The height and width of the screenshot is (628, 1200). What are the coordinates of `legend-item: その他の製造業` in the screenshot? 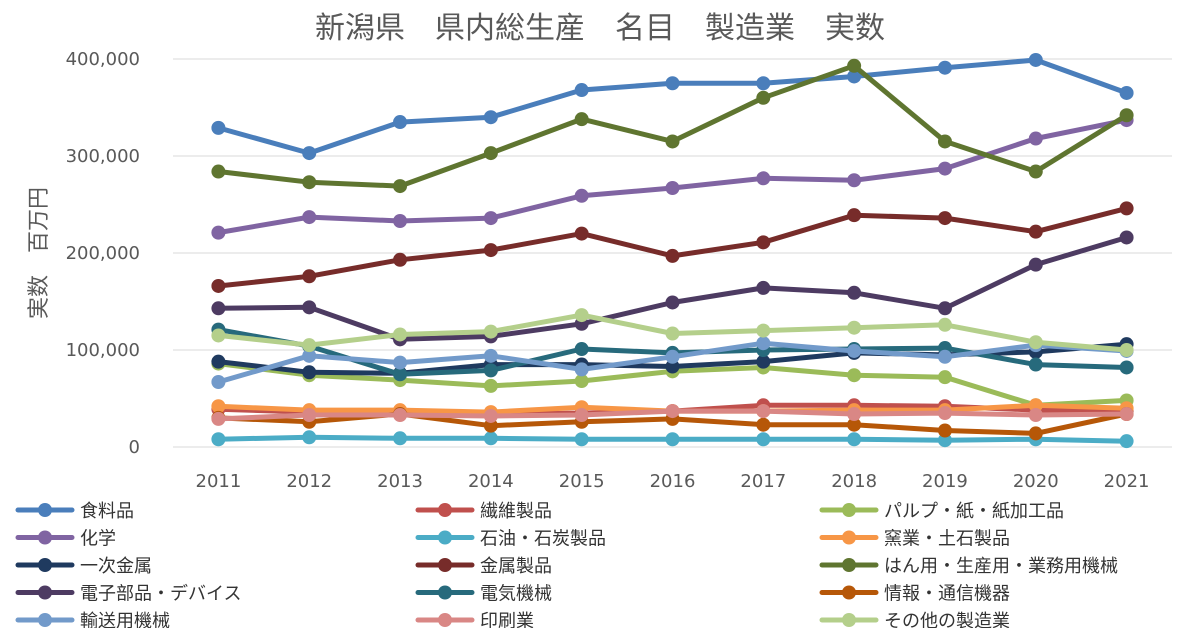 It's located at (914, 619).